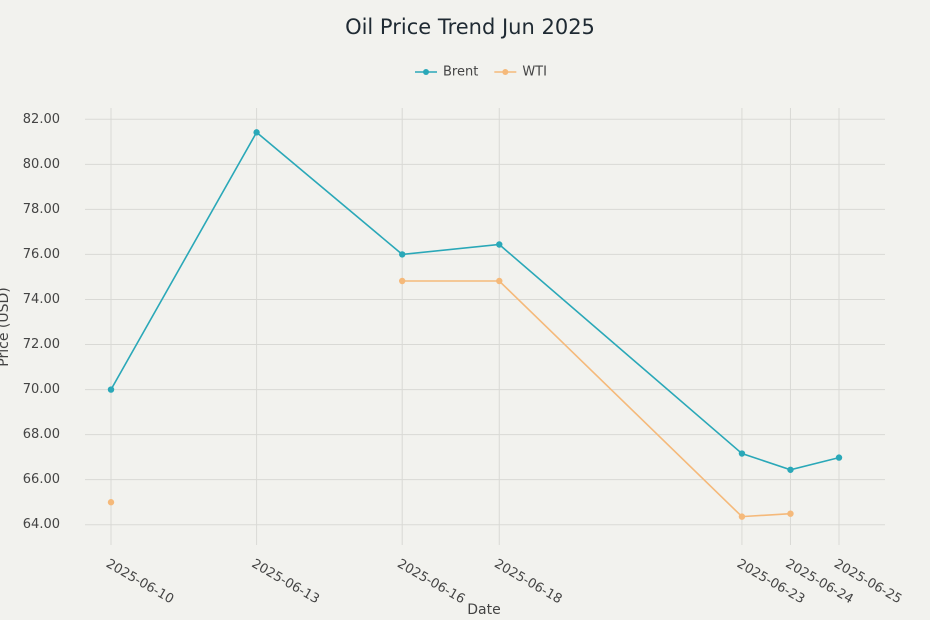 The width and height of the screenshot is (930, 620). Describe the element at coordinates (139, 582) in the screenshot. I see `x-tick-label: 2025-06-10` at that location.